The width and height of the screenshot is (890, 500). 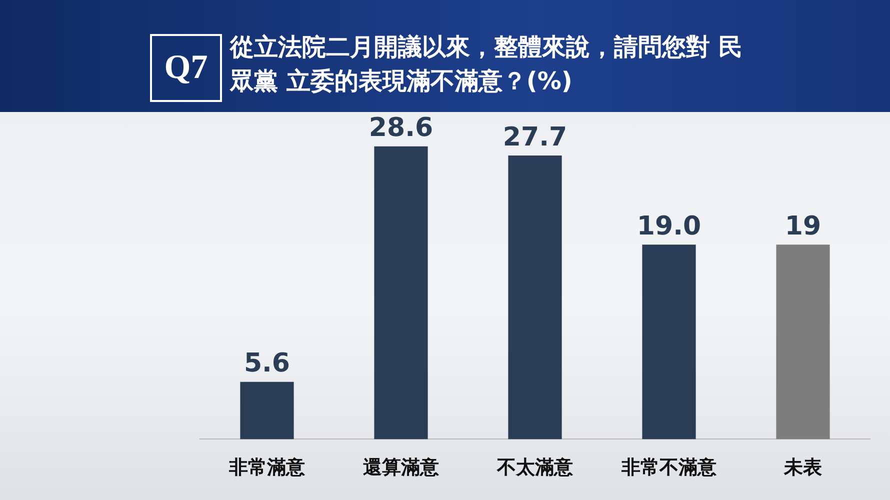 What do you see at coordinates (669, 467) in the screenshot?
I see `x-tick-label: 非常不滿意` at bounding box center [669, 467].